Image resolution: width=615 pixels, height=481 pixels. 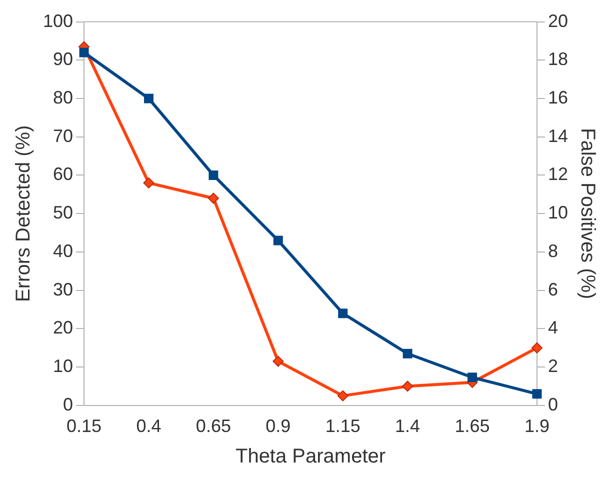 What do you see at coordinates (63, 59) in the screenshot?
I see `y-tick-label: 90` at bounding box center [63, 59].